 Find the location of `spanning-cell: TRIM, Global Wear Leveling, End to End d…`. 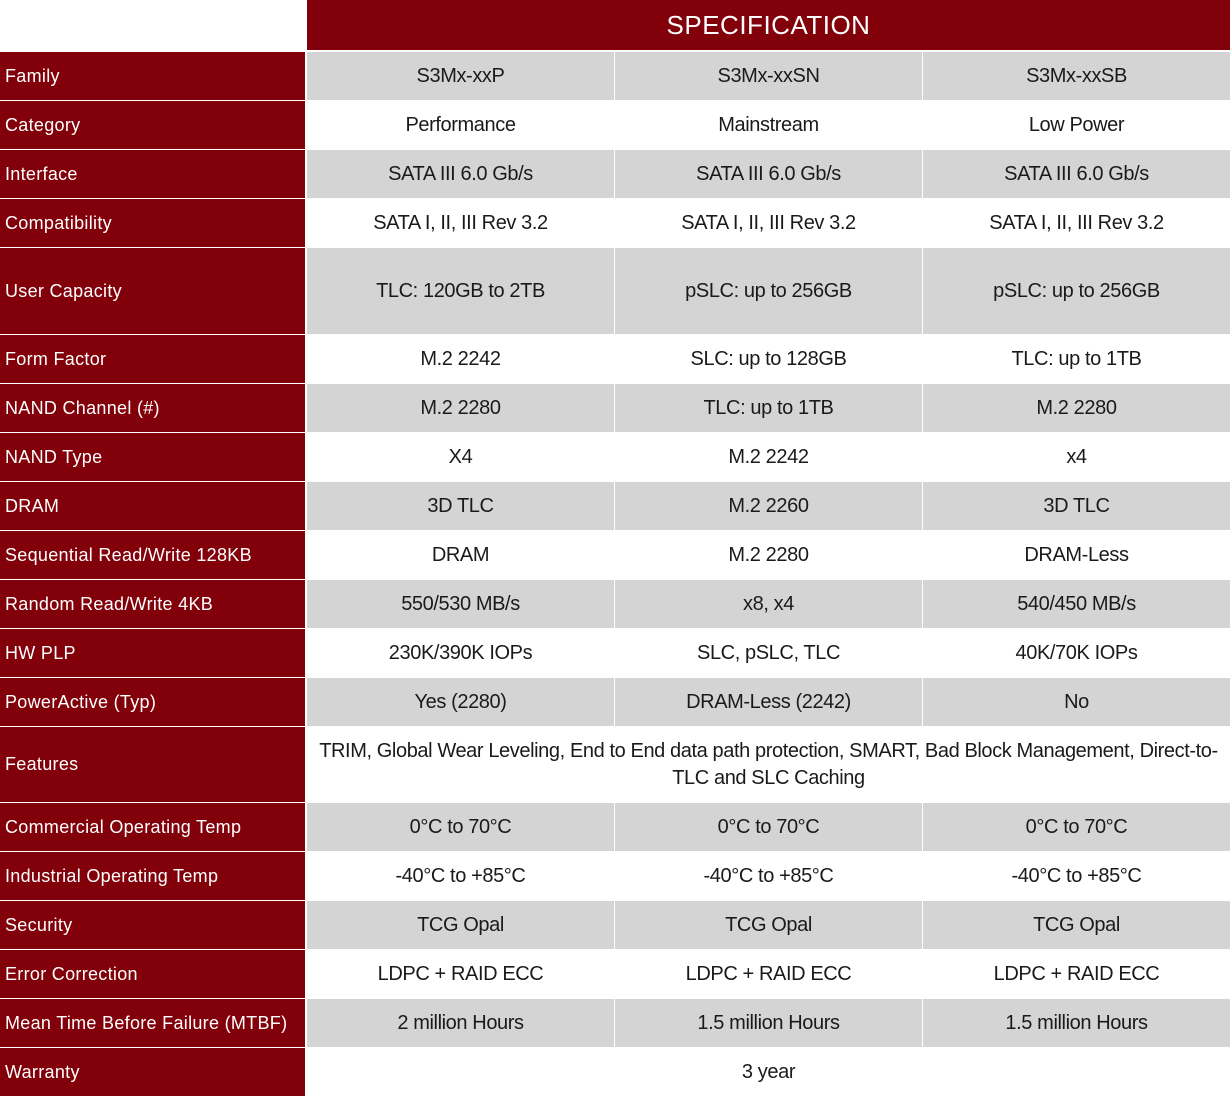

spanning-cell: TRIM, Global Wear Leveling, End to End d… is located at coordinates (768, 764).